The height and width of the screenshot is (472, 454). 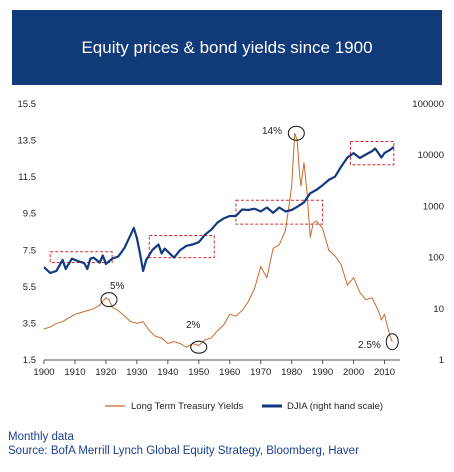 What do you see at coordinates (27, 141) in the screenshot?
I see `left-tick-label: 13.5` at bounding box center [27, 141].